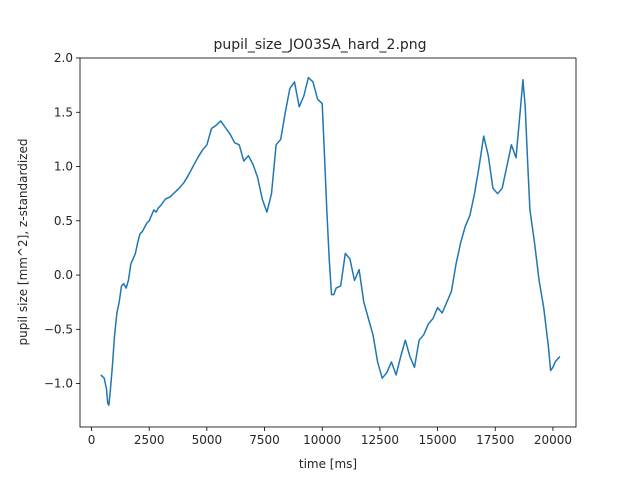  I want to click on y-axis-label: pupil size [mm^2], z-standardized, so click(23, 242).